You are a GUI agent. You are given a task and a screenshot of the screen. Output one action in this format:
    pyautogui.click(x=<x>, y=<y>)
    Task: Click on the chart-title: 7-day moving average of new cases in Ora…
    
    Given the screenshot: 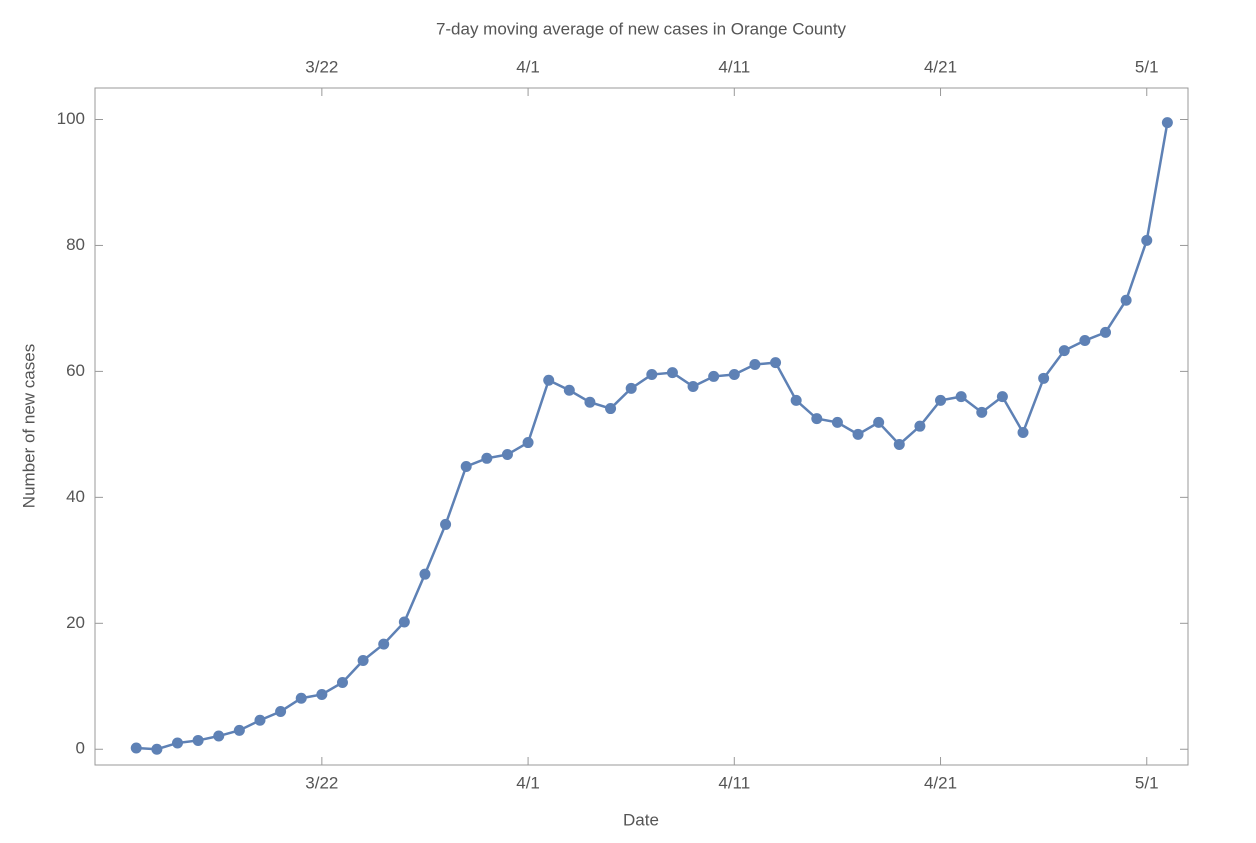 What is the action you would take?
    pyautogui.click(x=641, y=28)
    